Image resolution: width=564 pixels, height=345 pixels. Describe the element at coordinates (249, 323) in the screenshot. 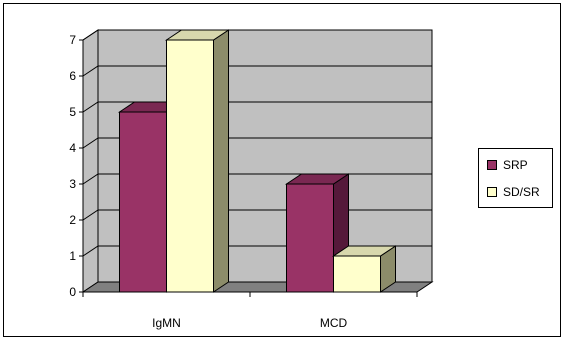

I see `category-labels: IgMN MCD` at that location.